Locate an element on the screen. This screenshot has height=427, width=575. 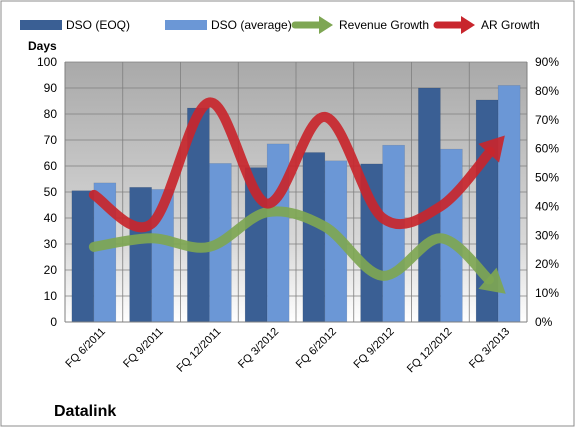
y2-tick-label: 70% is located at coordinates (547, 120).